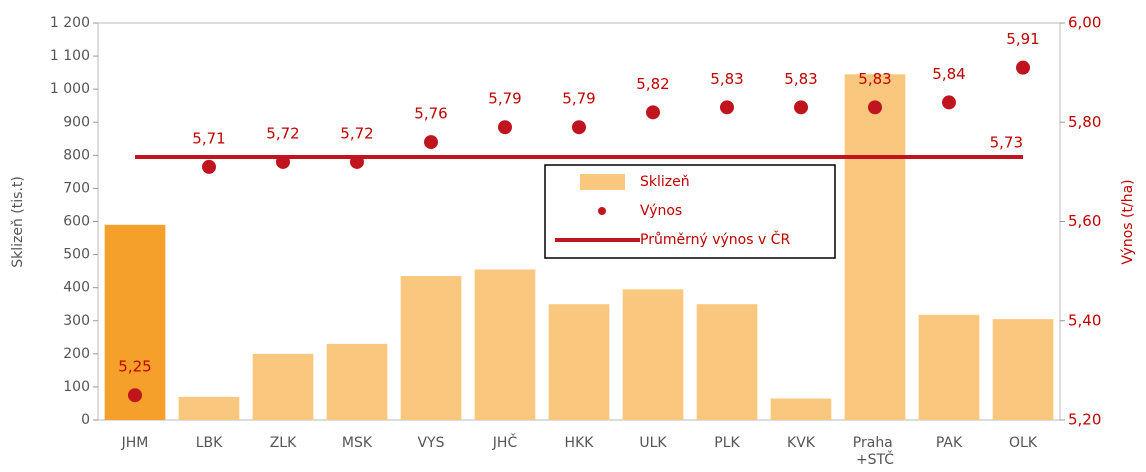  I want to click on data-label: 5,82, so click(652, 84).